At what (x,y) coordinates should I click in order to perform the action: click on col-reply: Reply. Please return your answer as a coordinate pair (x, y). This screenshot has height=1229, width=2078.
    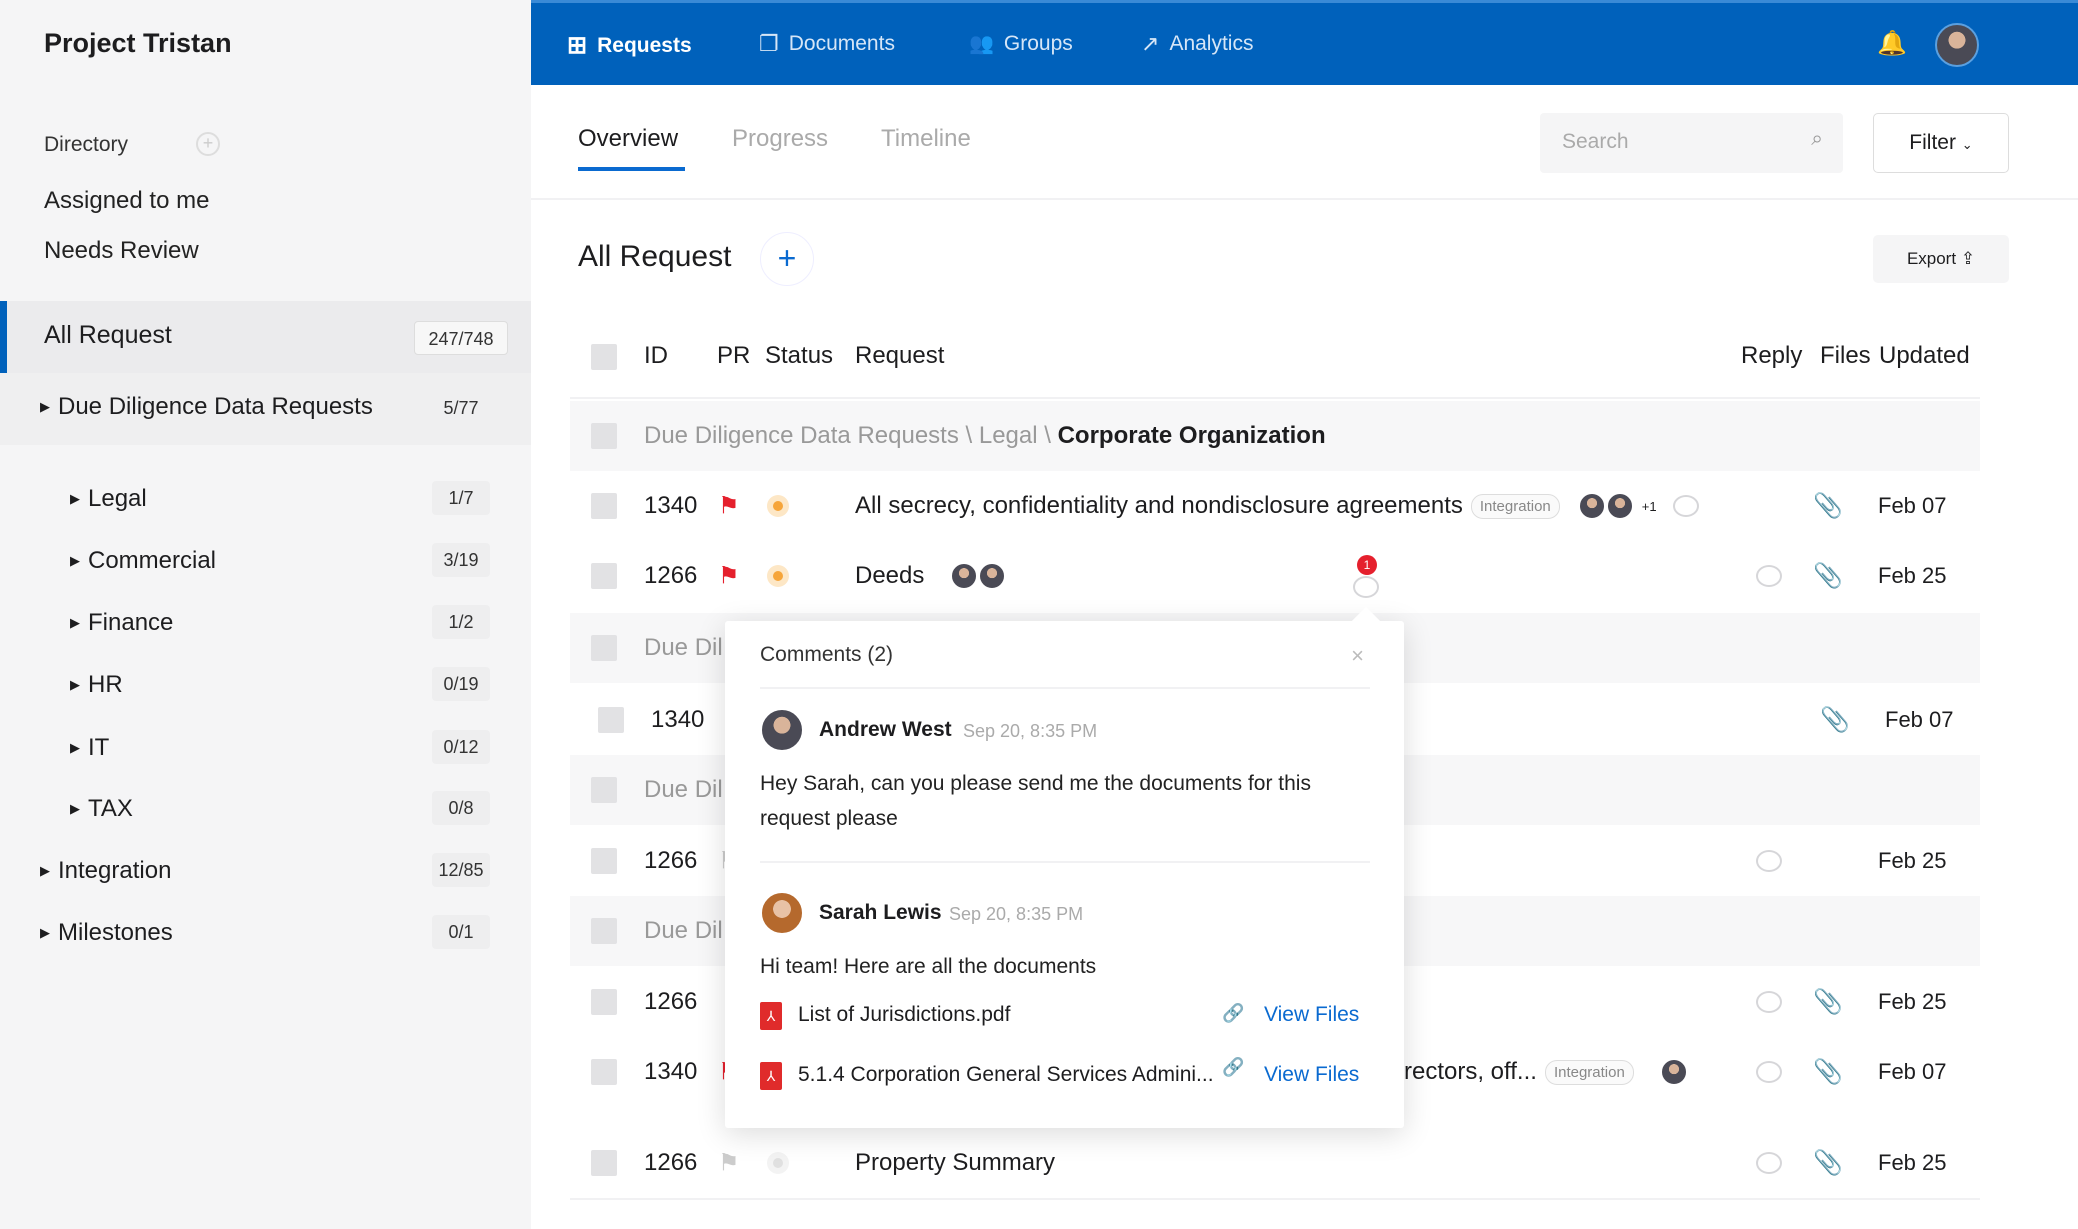
    Looking at the image, I should click on (1772, 355).